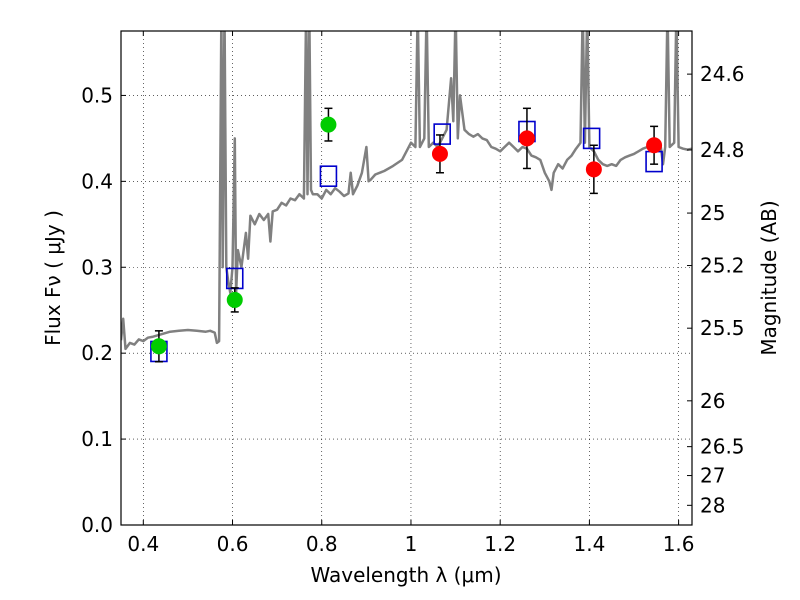  What do you see at coordinates (712, 505) in the screenshot?
I see `y2-tick-label: 28` at bounding box center [712, 505].